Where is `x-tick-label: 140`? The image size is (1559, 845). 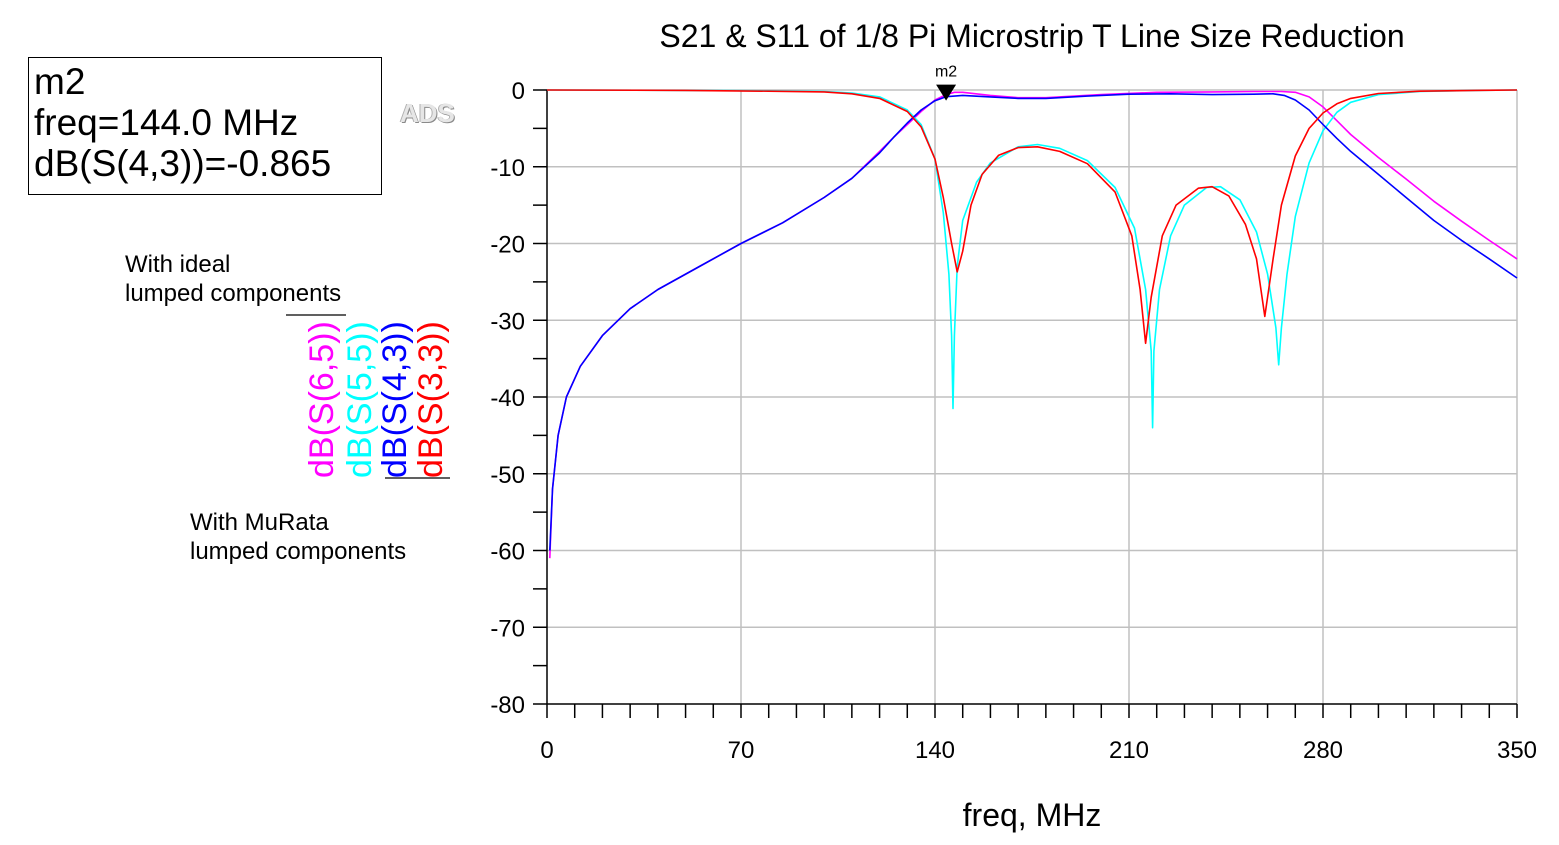
x-tick-label: 140 is located at coordinates (935, 750).